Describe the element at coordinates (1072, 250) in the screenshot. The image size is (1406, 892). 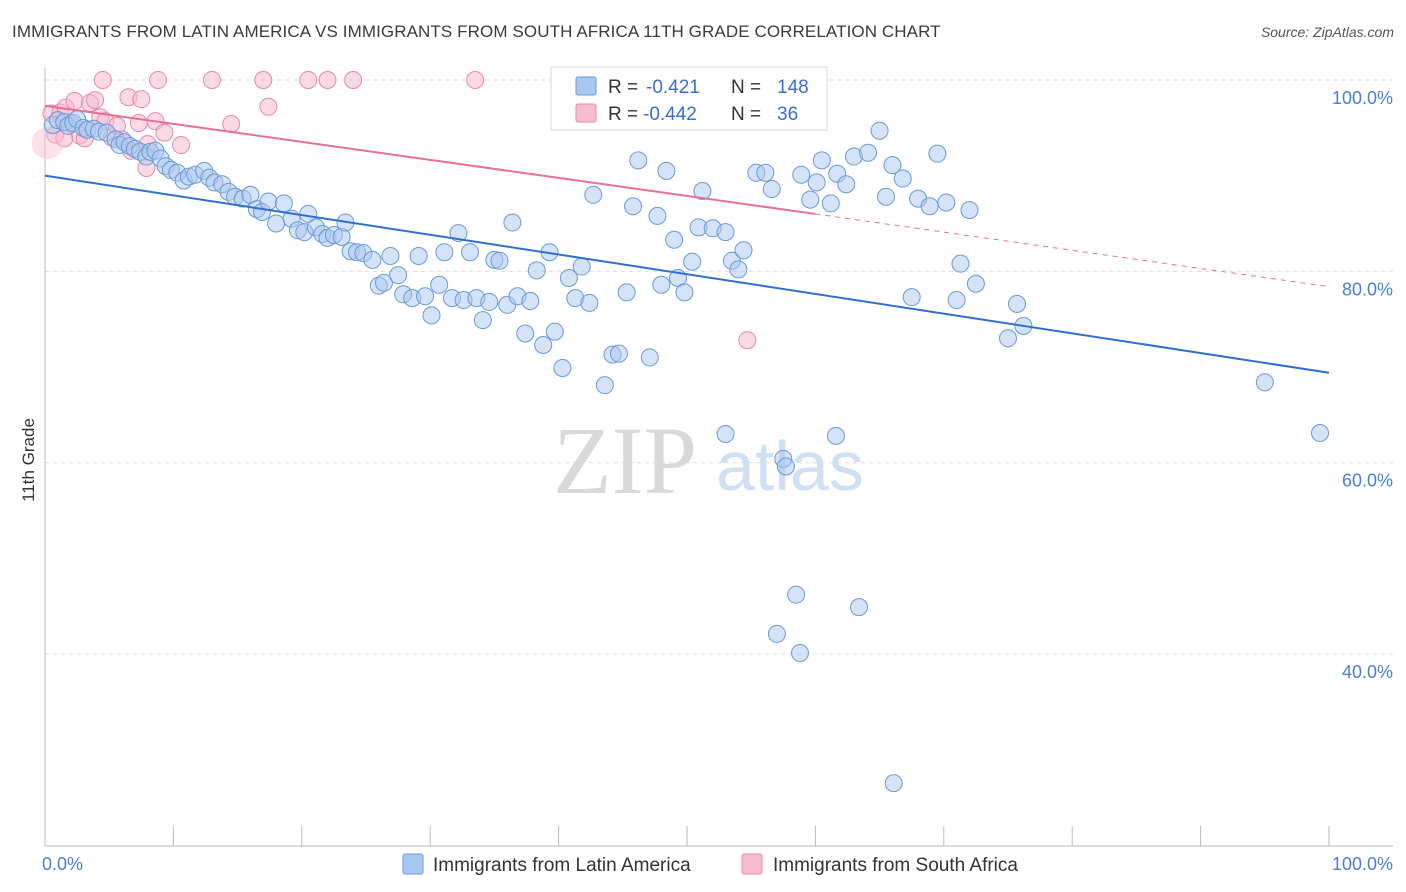
I see `trend-line-south-africa-extension` at that location.